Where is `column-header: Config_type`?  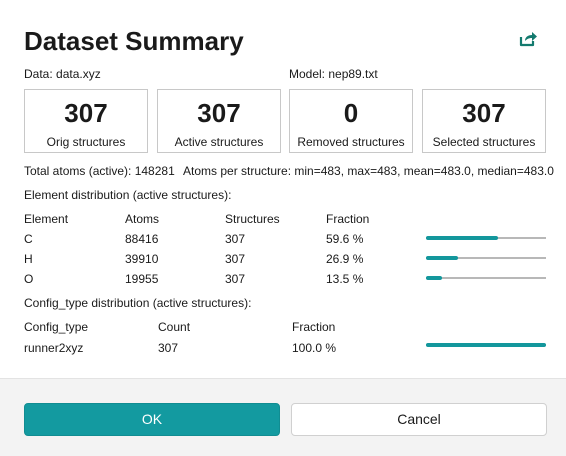 column-header: Config_type is located at coordinates (56, 327).